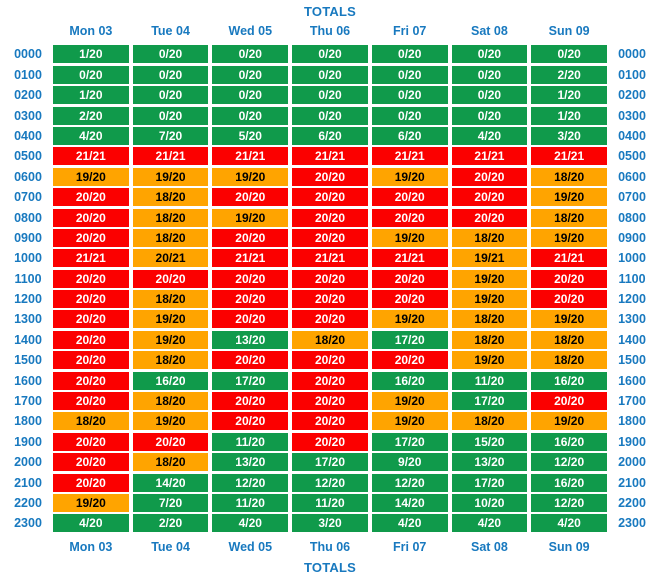  What do you see at coordinates (330, 197) in the screenshot?
I see `slot-cell-0700-3: 20/20` at bounding box center [330, 197].